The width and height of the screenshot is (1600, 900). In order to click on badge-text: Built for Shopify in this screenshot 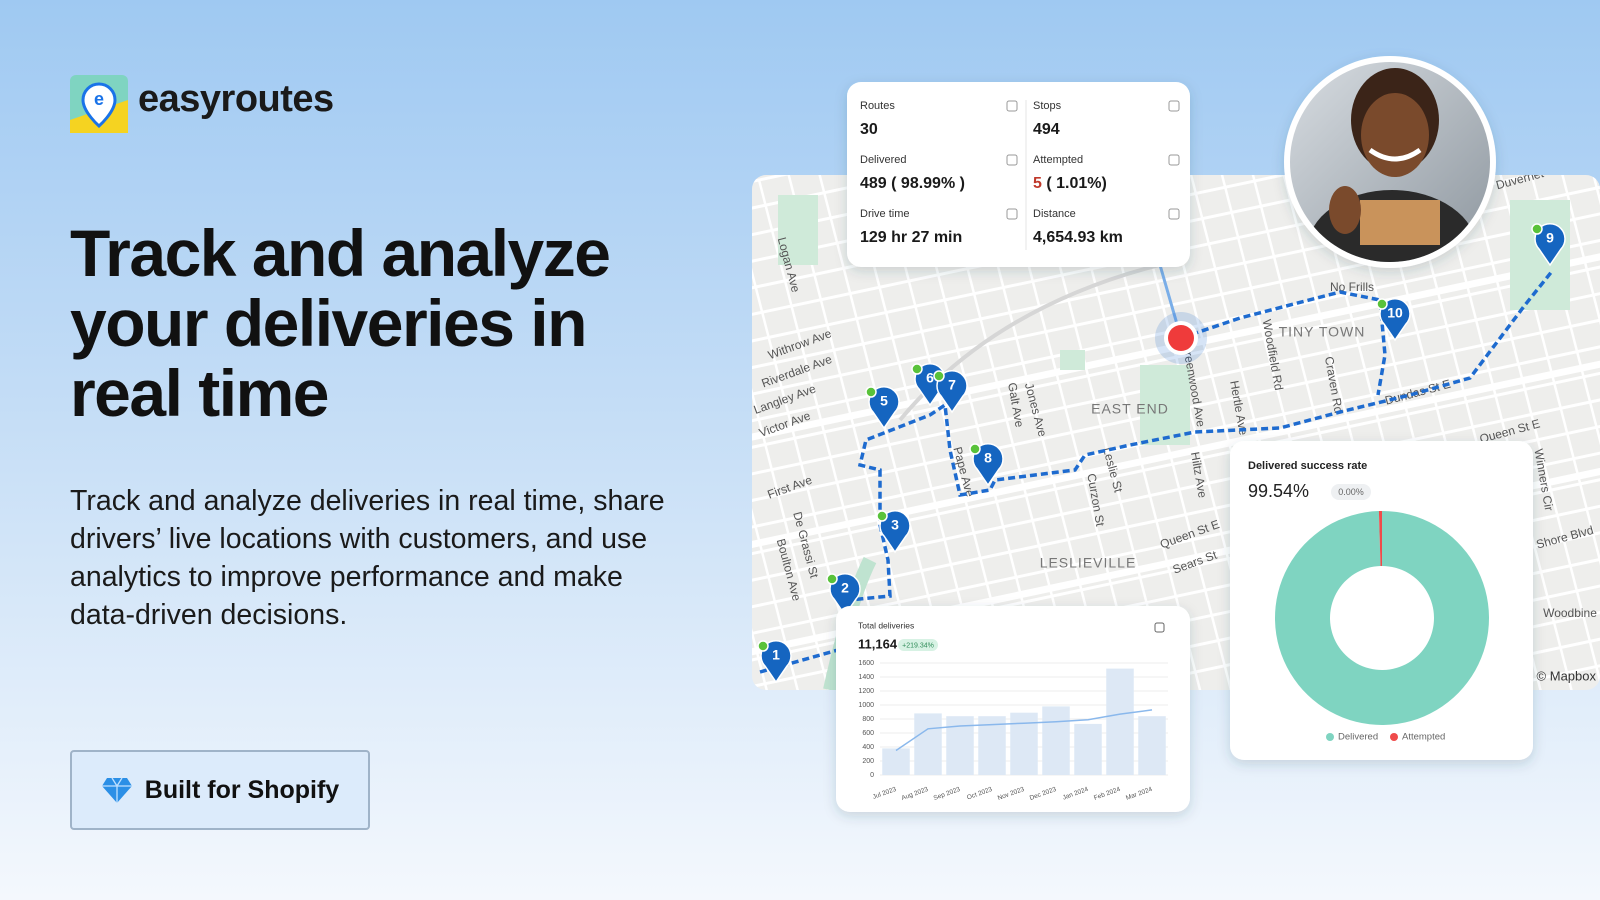, I will do `click(242, 789)`.